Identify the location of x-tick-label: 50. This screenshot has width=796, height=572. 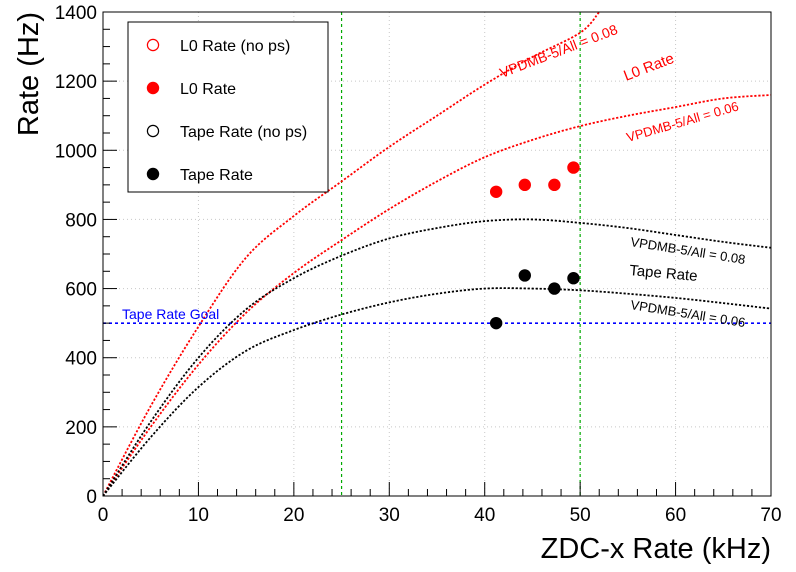
(580, 515).